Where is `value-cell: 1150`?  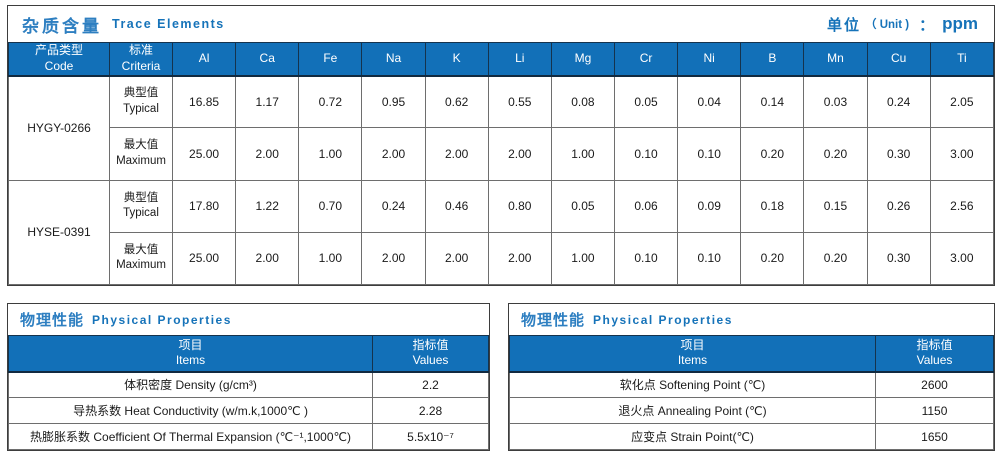
value-cell: 1150 is located at coordinates (934, 410).